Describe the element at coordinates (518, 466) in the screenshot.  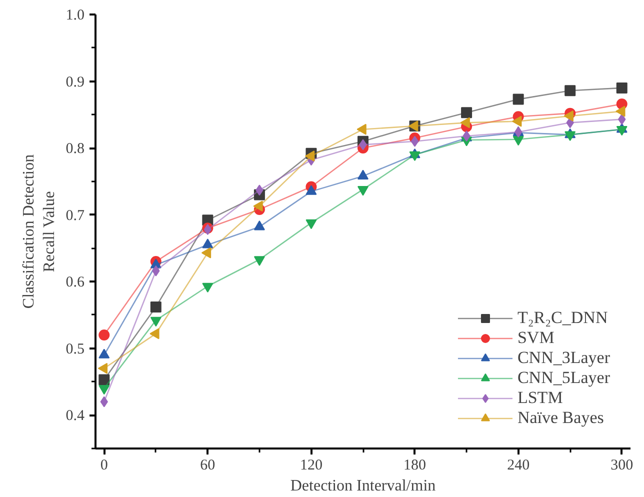
I see `x-tick-label: 240` at that location.